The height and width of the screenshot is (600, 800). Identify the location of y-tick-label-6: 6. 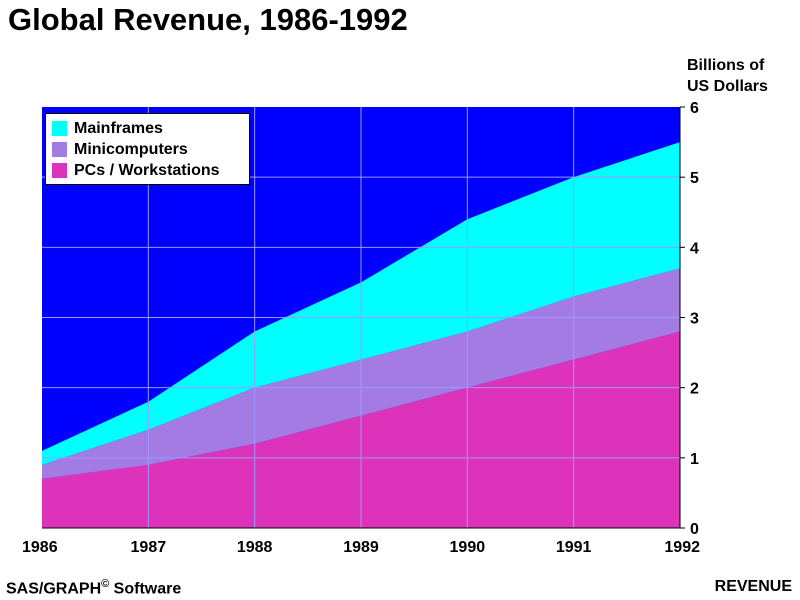
(694, 108).